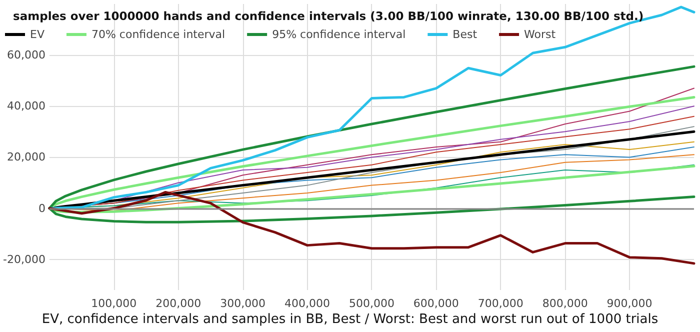 This screenshot has width=700, height=332. Describe the element at coordinates (350, 319) in the screenshot. I see `text: EV, confidence intervals and samples in BB, Best / Worst: Best and worst run out of 1000 trials` at that location.